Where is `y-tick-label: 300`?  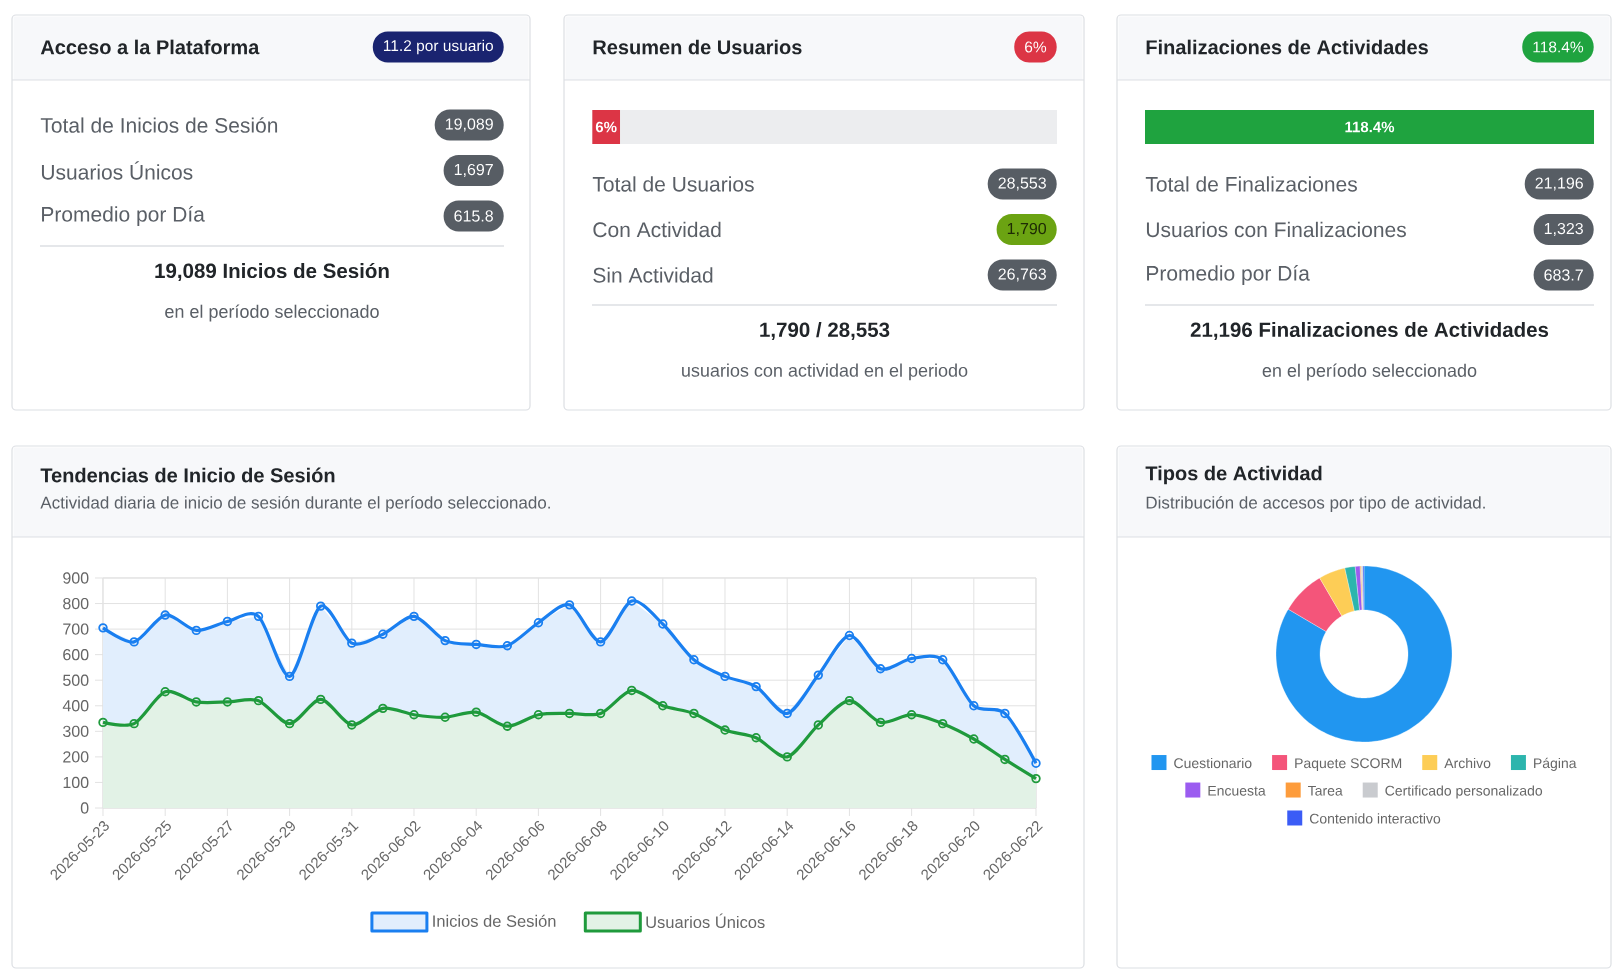 y-tick-label: 300 is located at coordinates (76, 731).